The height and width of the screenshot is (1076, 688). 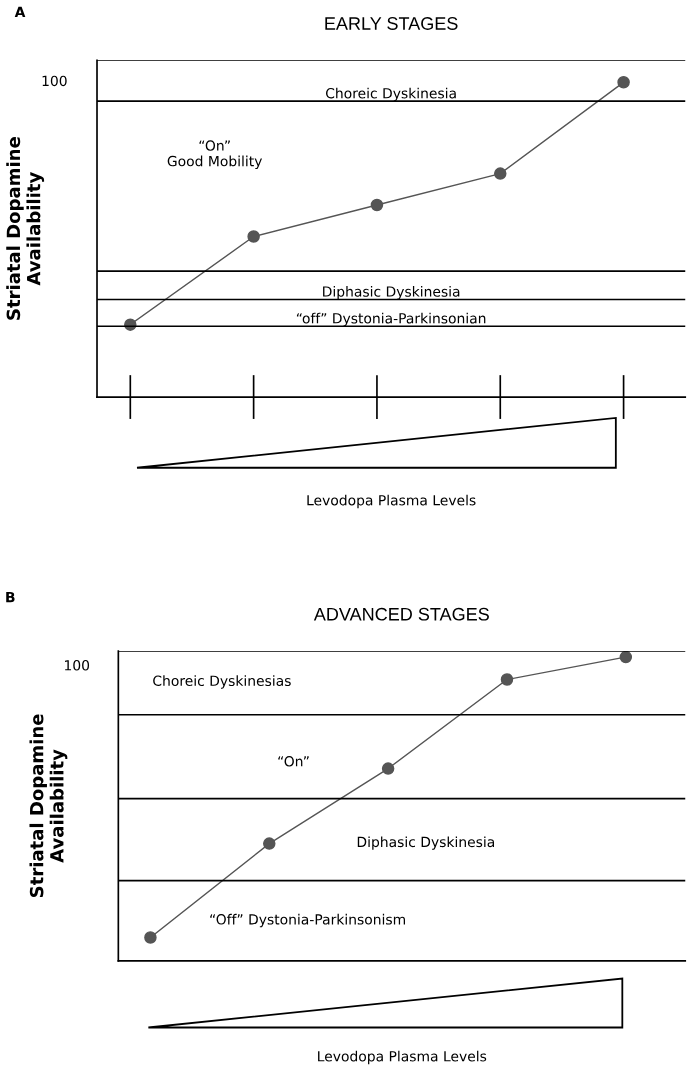 I want to click on annotation: Diphasic Dyskinesia, so click(x=426, y=843).